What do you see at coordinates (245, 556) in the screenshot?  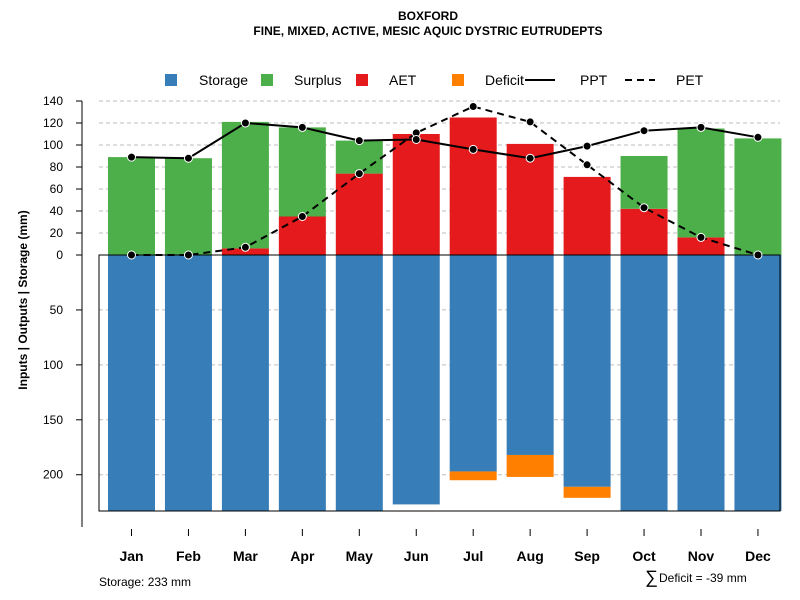 I see `x-tick-label: Mar` at bounding box center [245, 556].